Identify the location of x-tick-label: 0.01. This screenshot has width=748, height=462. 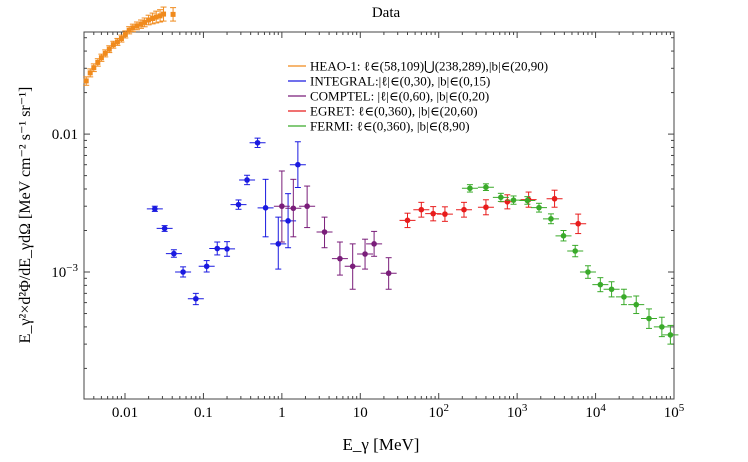
(125, 413).